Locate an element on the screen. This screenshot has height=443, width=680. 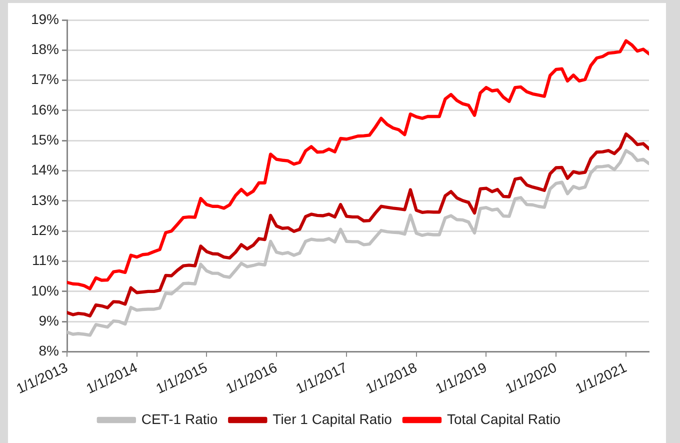
y-tick-label: 12% is located at coordinates (44, 230).